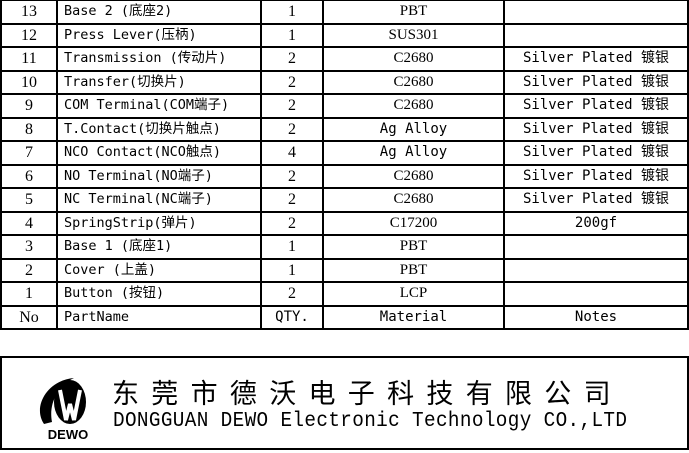  I want to click on part-no: 6, so click(29, 176).